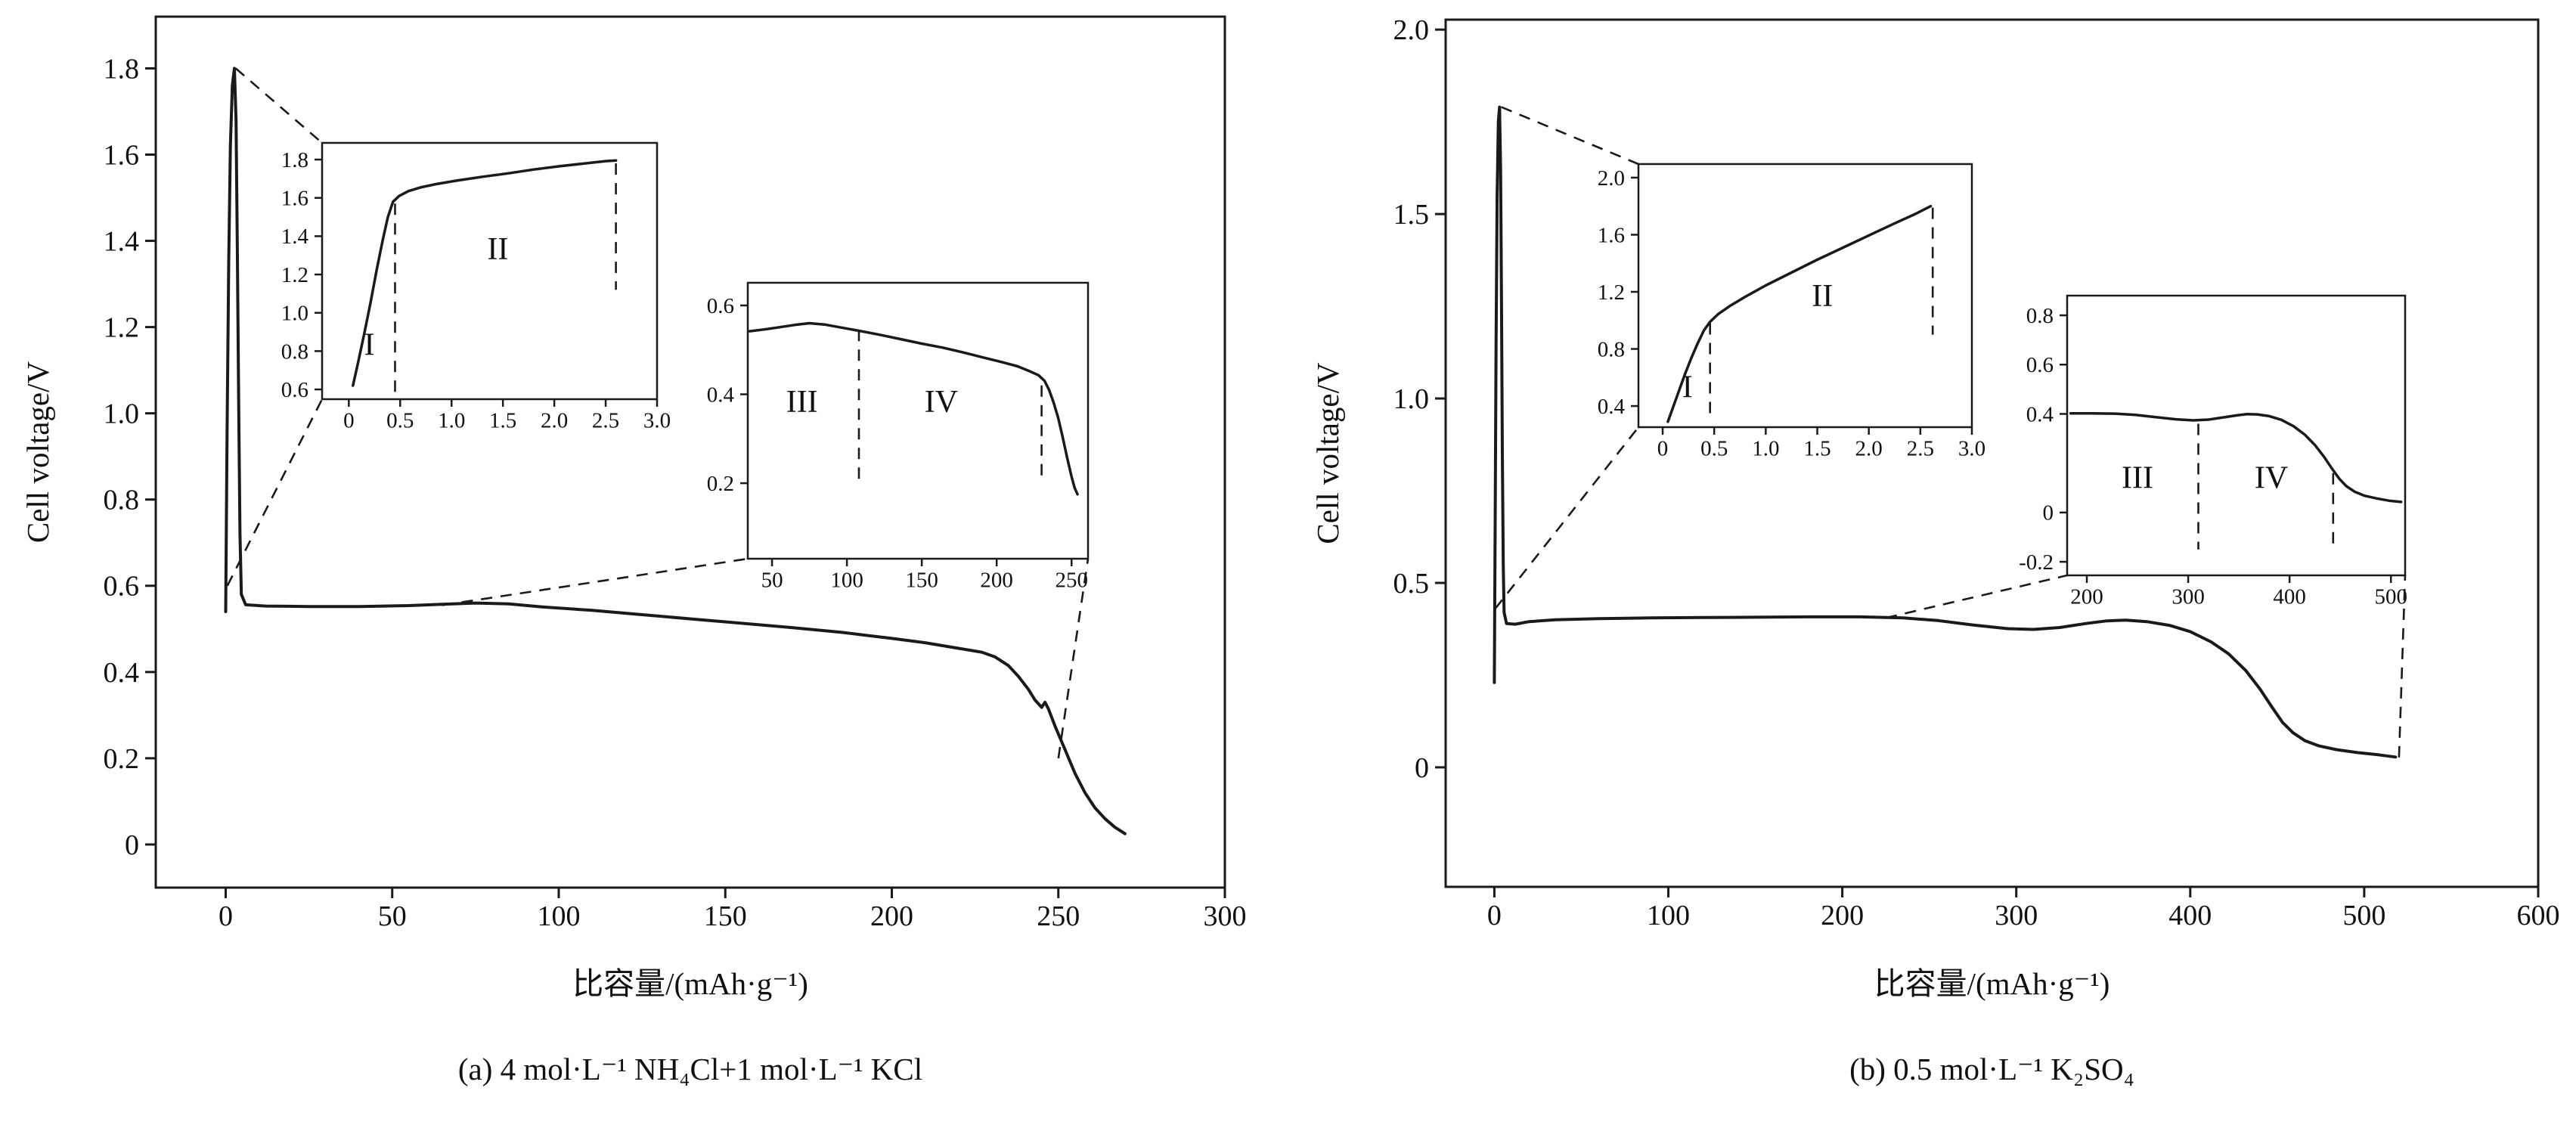 Image resolution: width=2576 pixels, height=1125 pixels. I want to click on y-tick-label: 0.5, so click(1412, 584).